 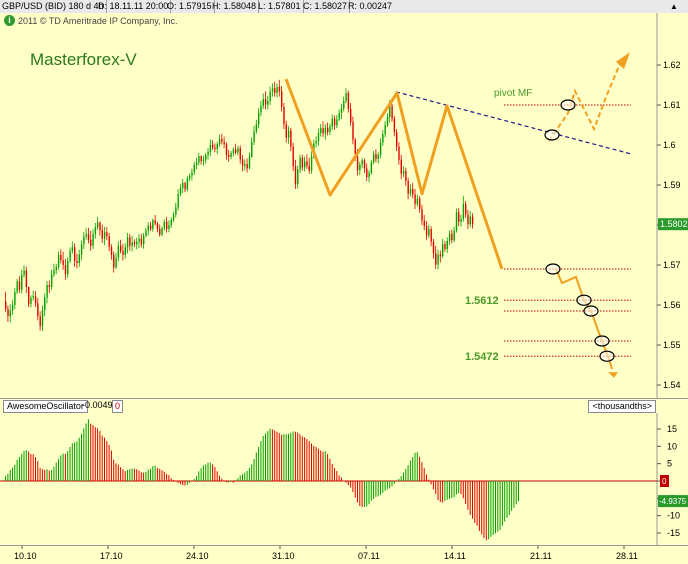 What do you see at coordinates (97, 405) in the screenshot?
I see `oscillator-value: -0.0049` at bounding box center [97, 405].